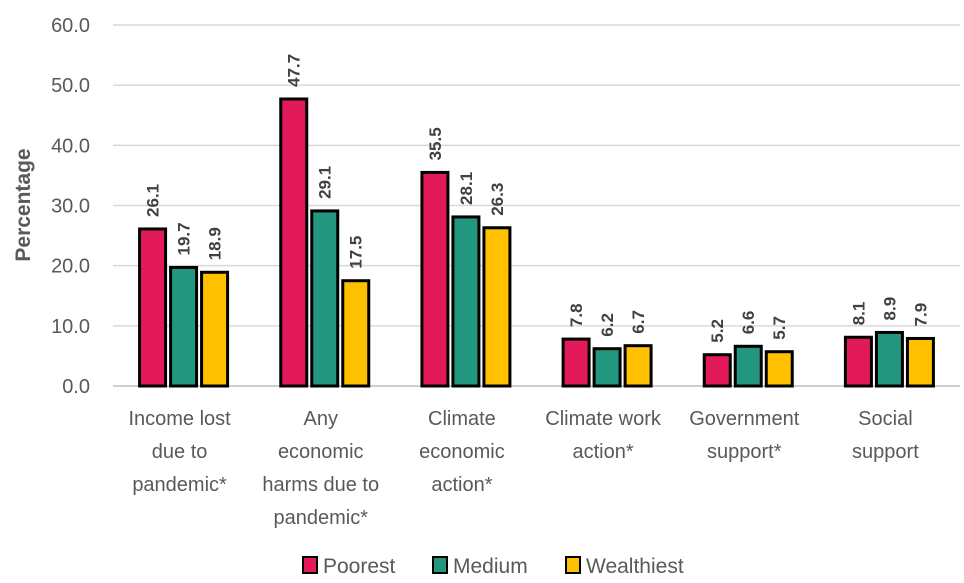  What do you see at coordinates (294, 70) in the screenshot?
I see `data-label: 47.7` at bounding box center [294, 70].